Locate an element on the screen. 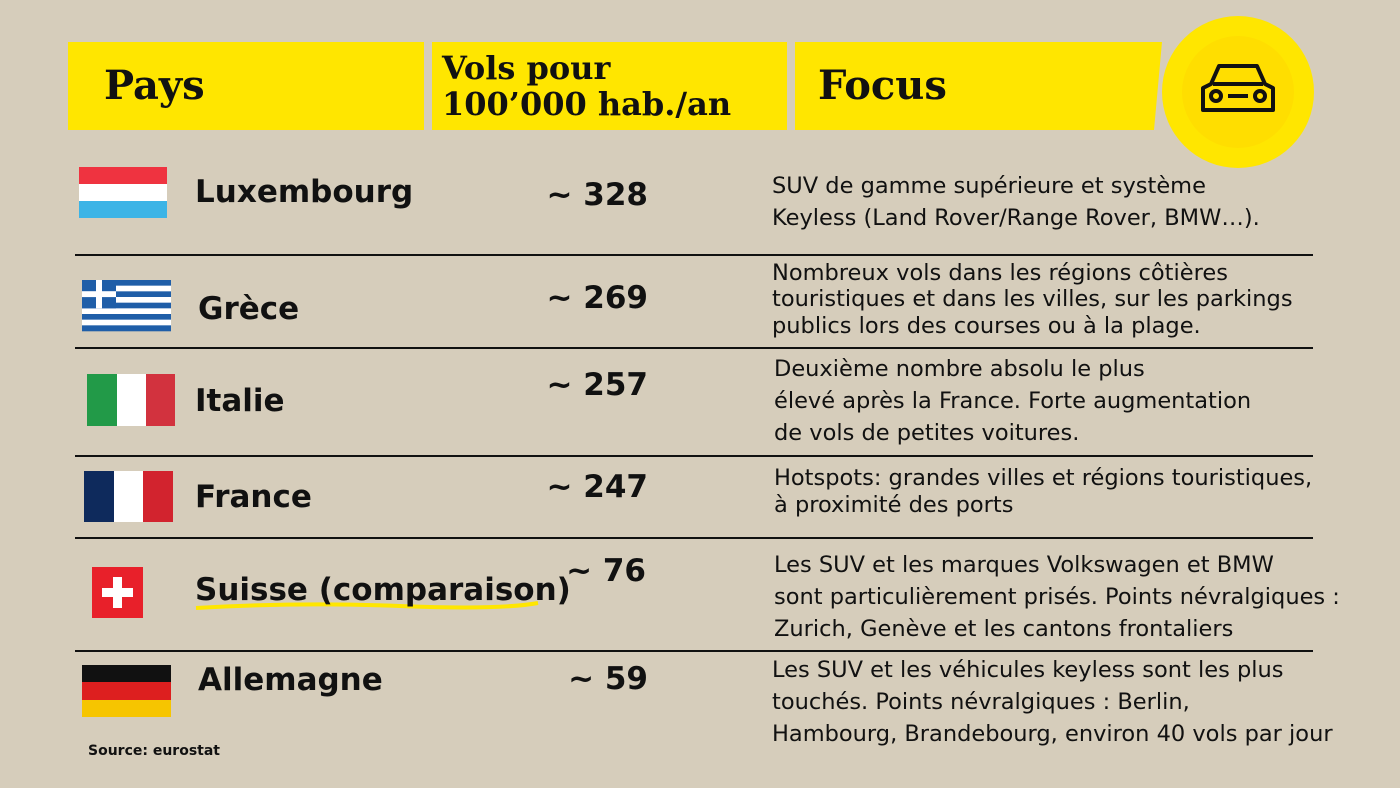 The image size is (1400, 788). country: Luxembourg is located at coordinates (304, 192).